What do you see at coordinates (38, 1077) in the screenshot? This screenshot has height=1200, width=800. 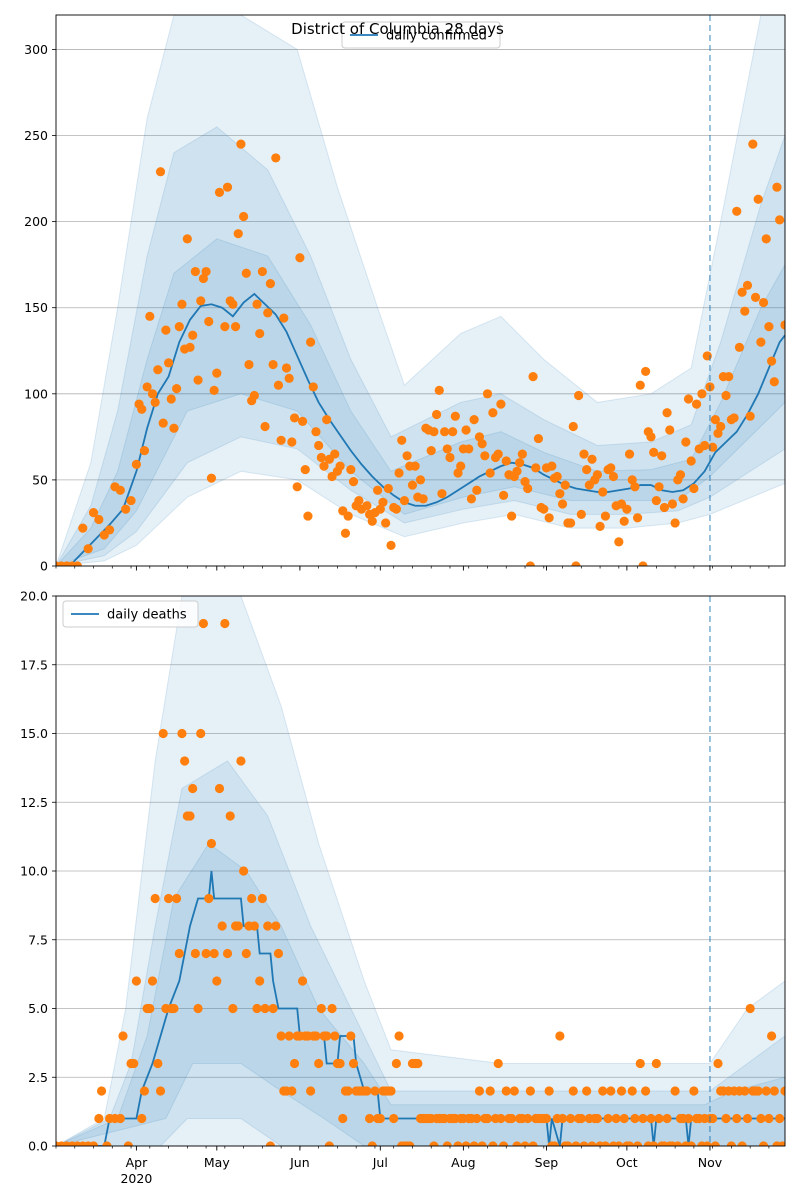 I see `y-tick-label: 2.5` at bounding box center [38, 1077].